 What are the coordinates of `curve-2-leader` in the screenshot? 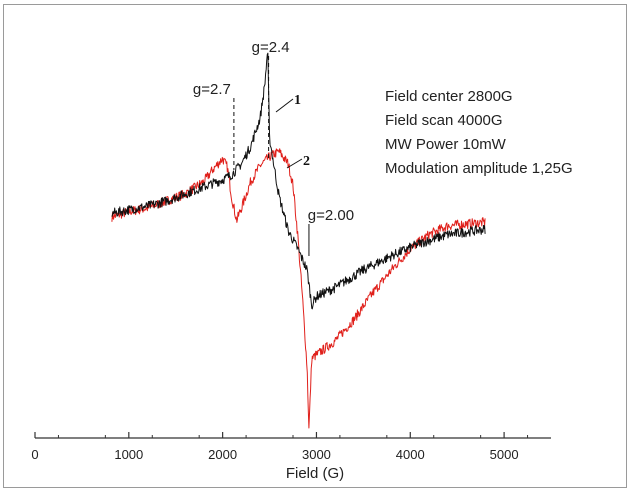 It's located at (294, 163).